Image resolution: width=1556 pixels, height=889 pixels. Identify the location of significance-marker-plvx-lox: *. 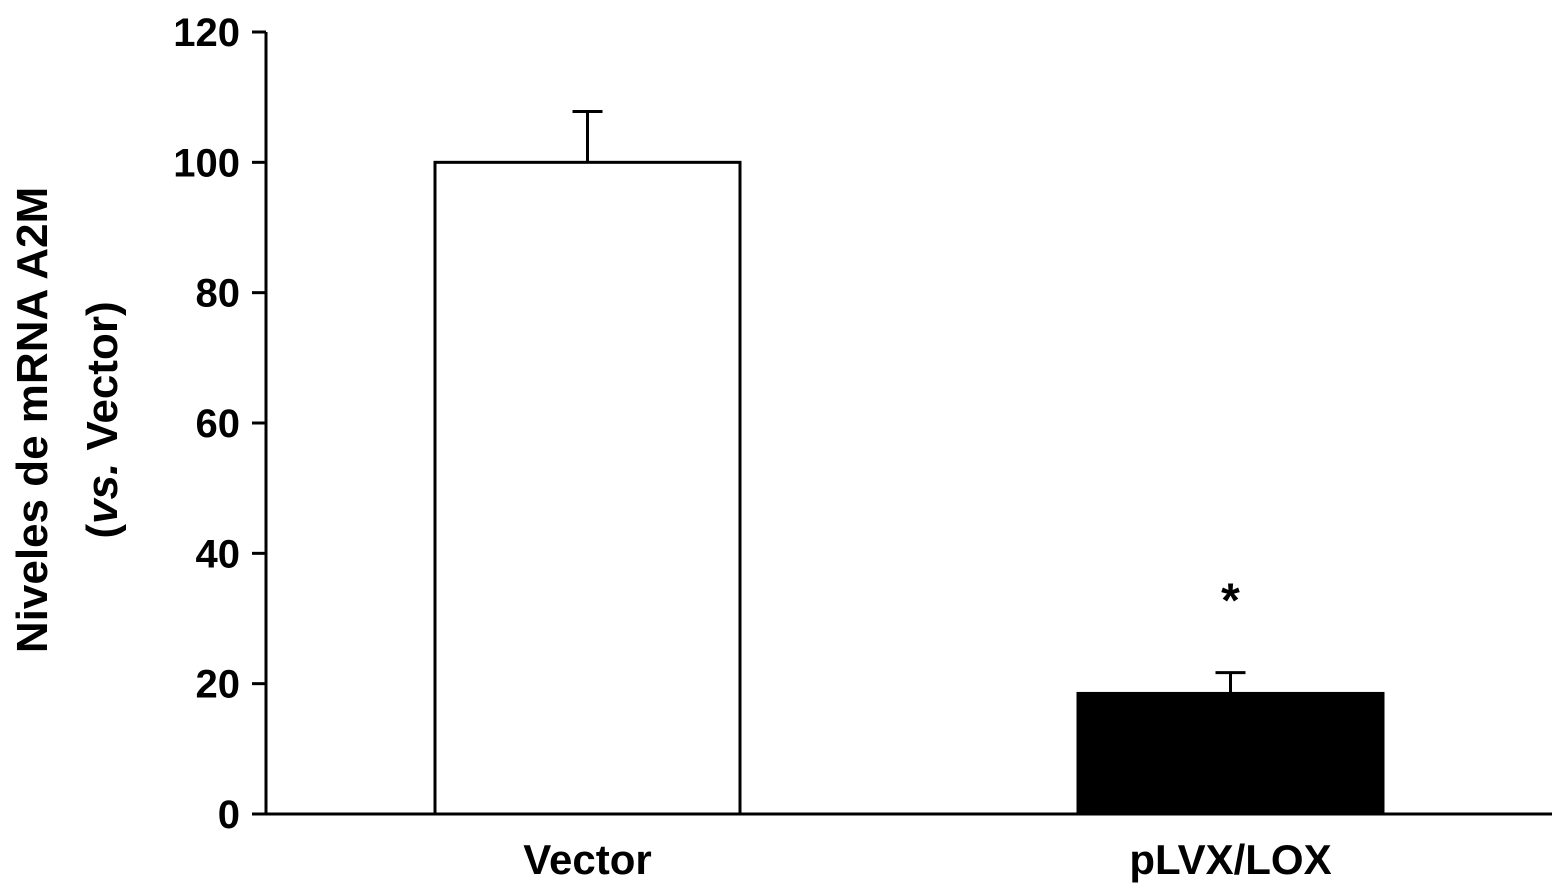
(1230, 601).